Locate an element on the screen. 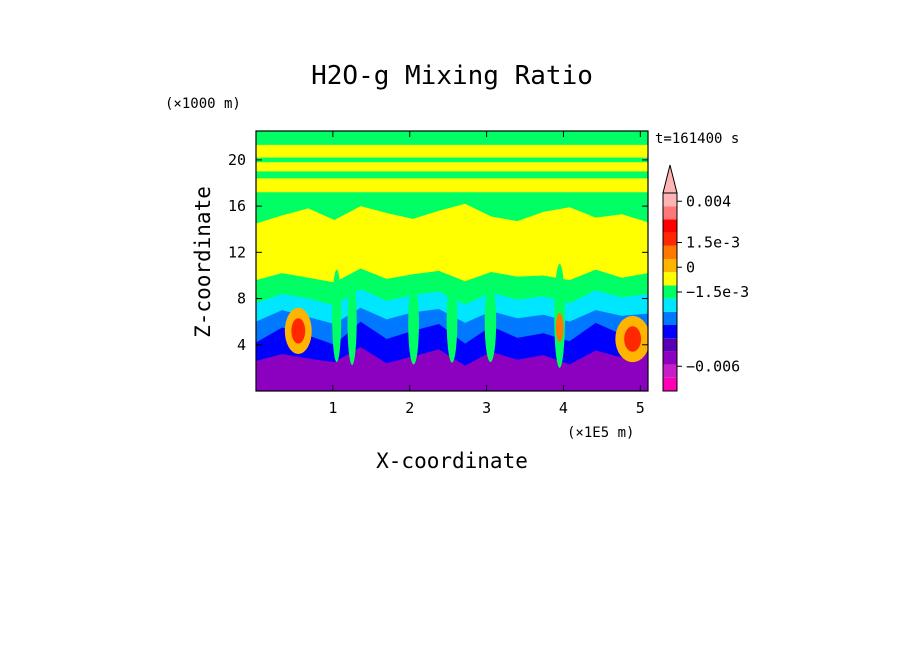 This screenshot has width=904, height=654. chart-title: H2O-g Mixing Ratio is located at coordinates (452, 76).